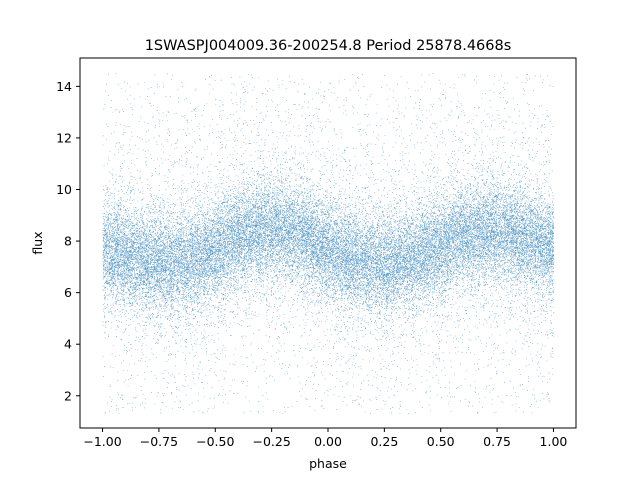 Image resolution: width=640 pixels, height=480 pixels. What do you see at coordinates (64, 189) in the screenshot?
I see `y-tick-label: 10` at bounding box center [64, 189].